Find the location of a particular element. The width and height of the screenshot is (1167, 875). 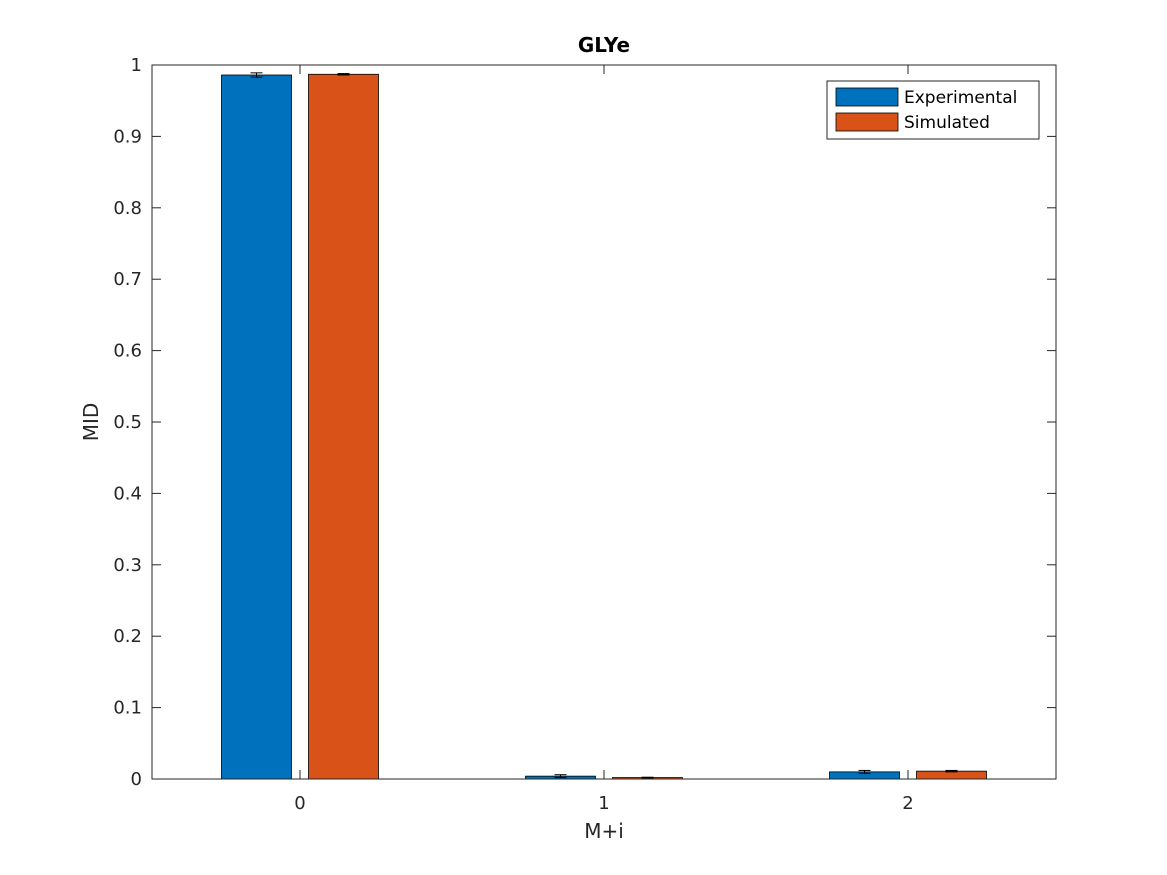

chart-title: GLYe is located at coordinates (604, 45).